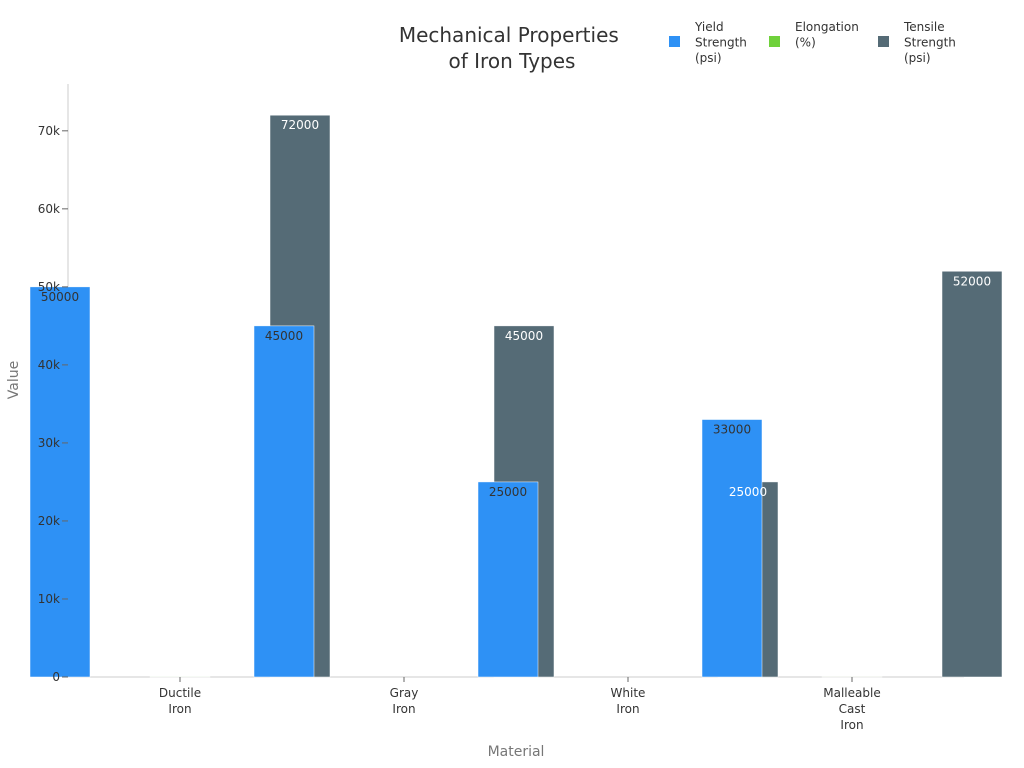 This screenshot has width=1024, height=768. Describe the element at coordinates (516, 752) in the screenshot. I see `x-axis-title: Material` at that location.